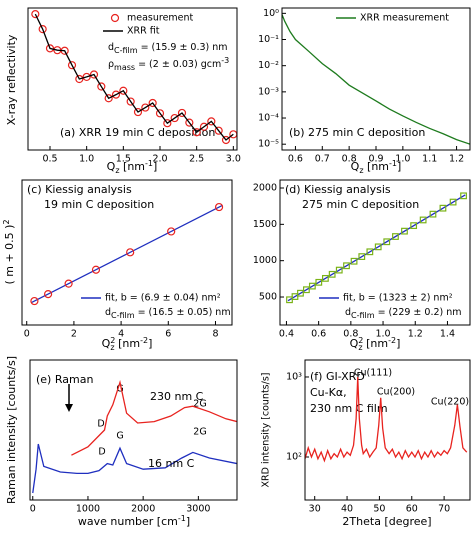 This screenshot has height=535, width=474. I want to click on x-tick-label: 8, so click(215, 334).